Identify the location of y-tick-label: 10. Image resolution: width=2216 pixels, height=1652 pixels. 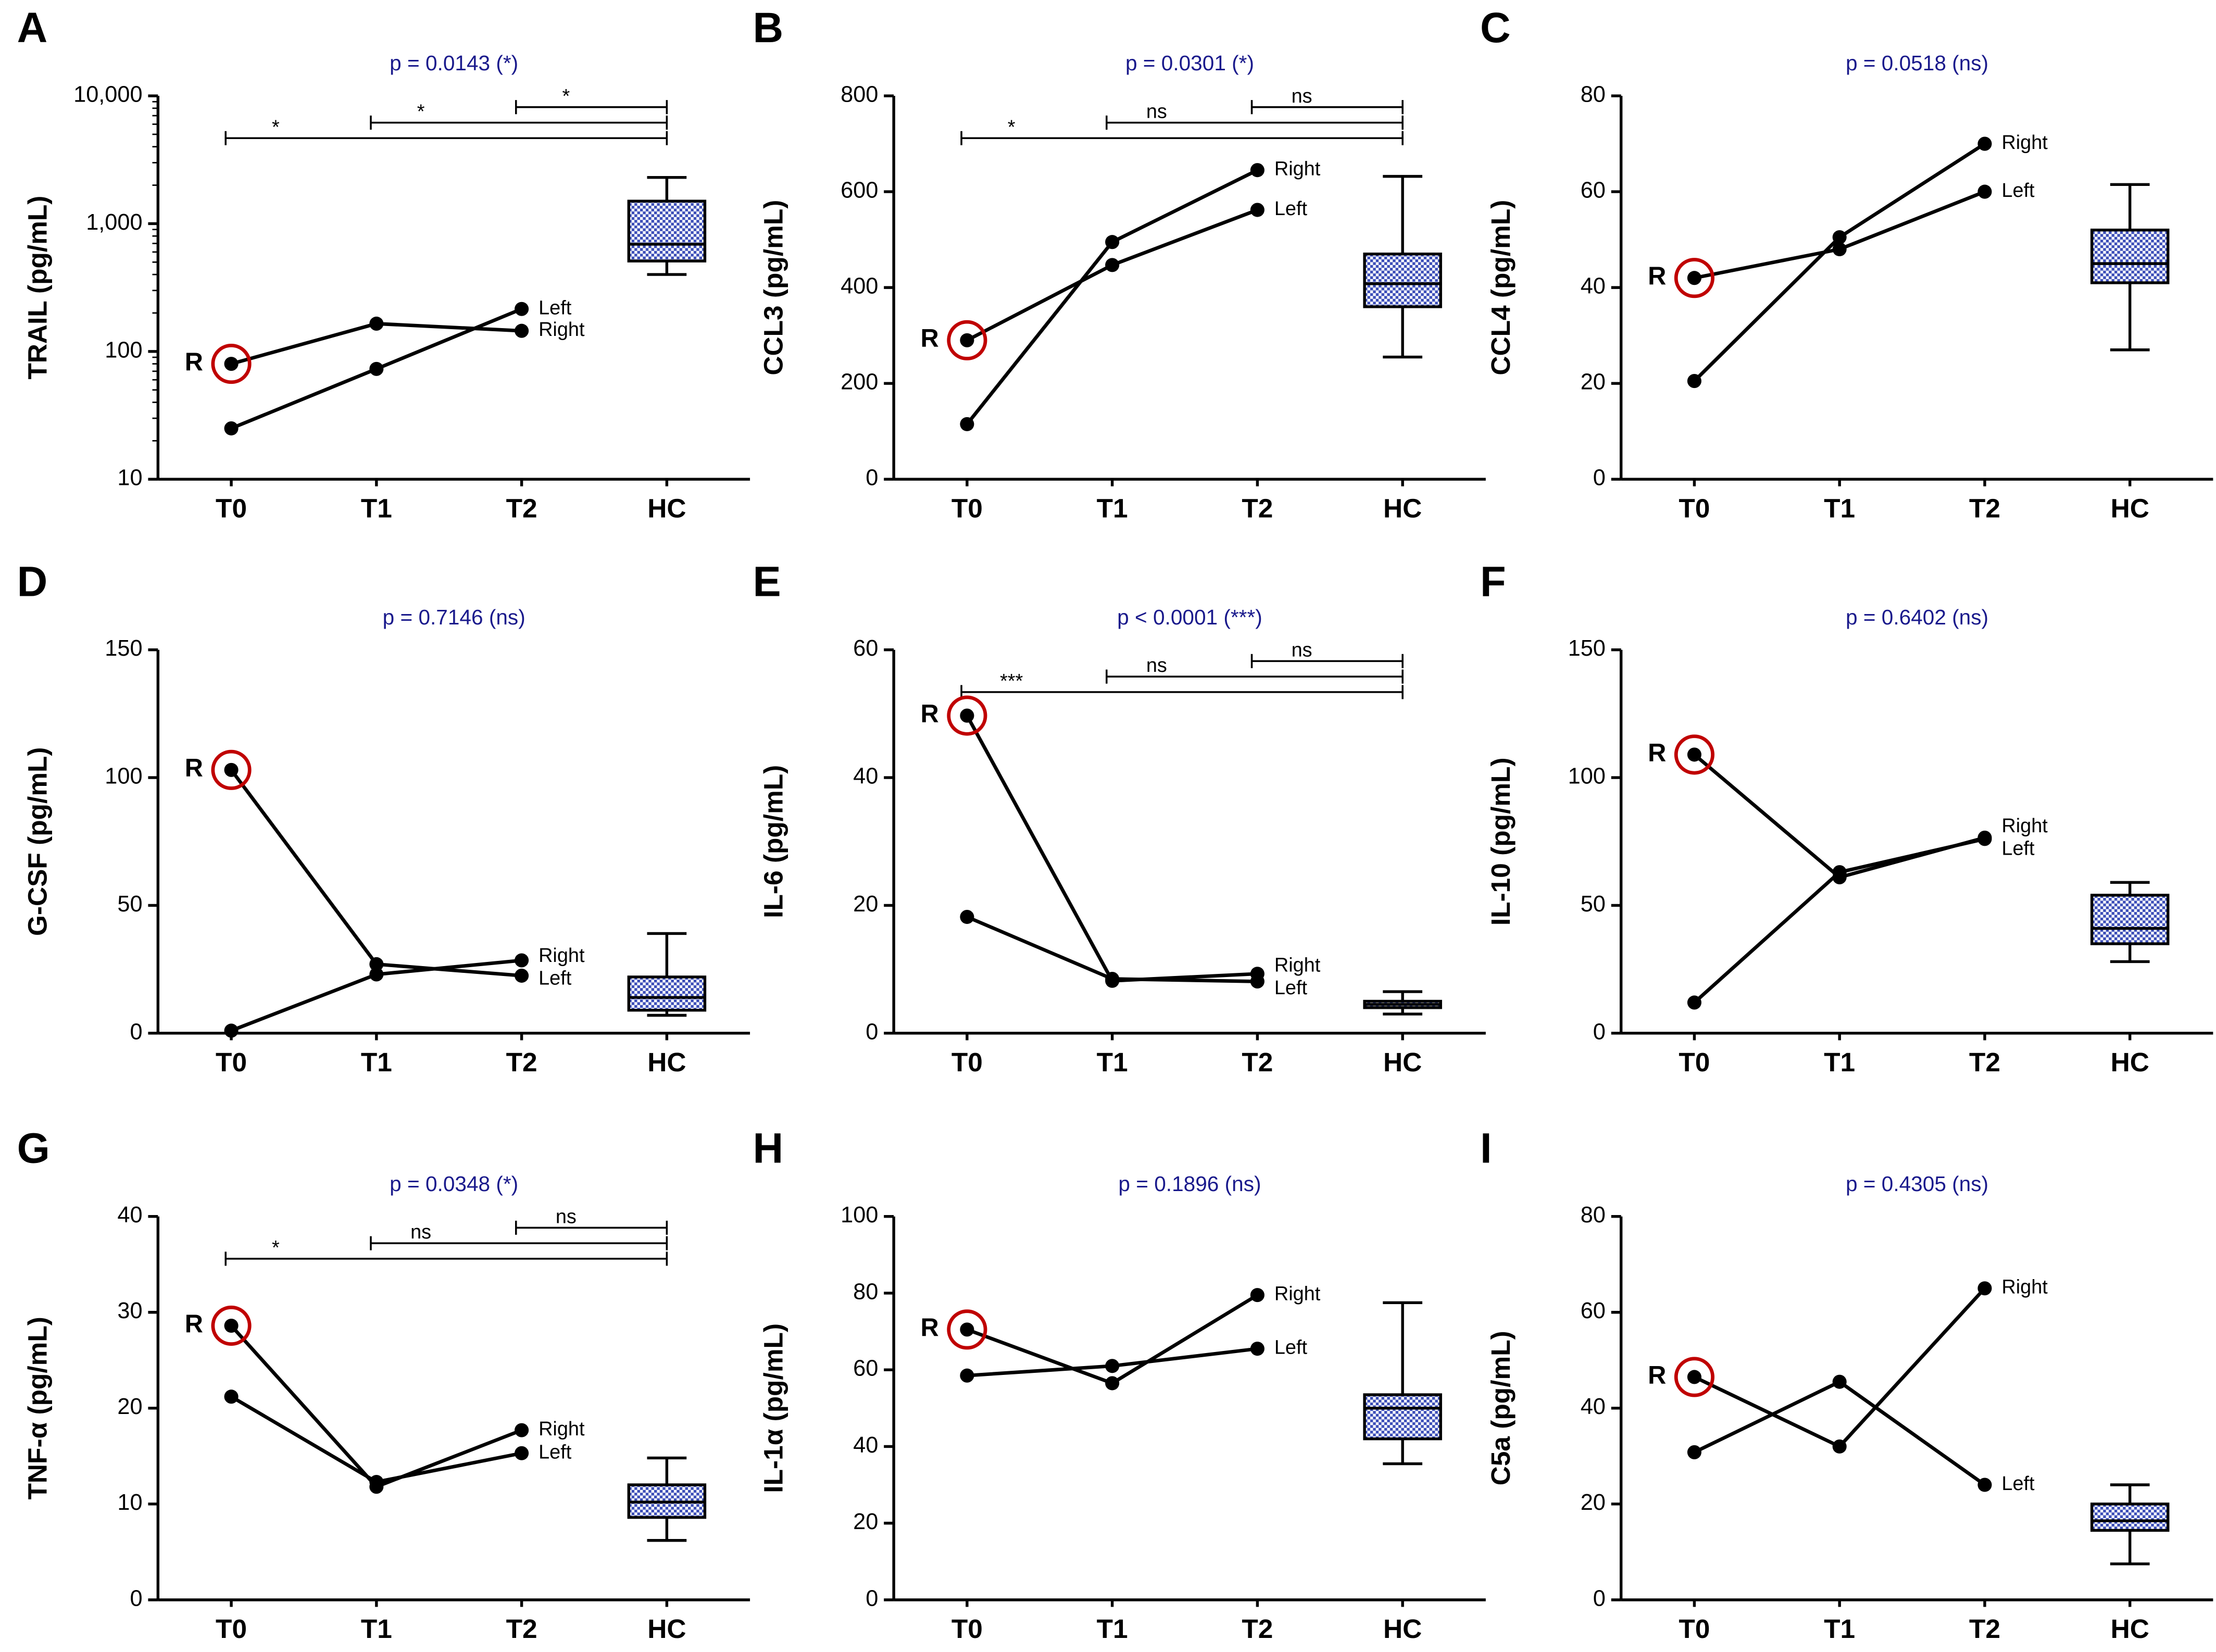
(129, 479).